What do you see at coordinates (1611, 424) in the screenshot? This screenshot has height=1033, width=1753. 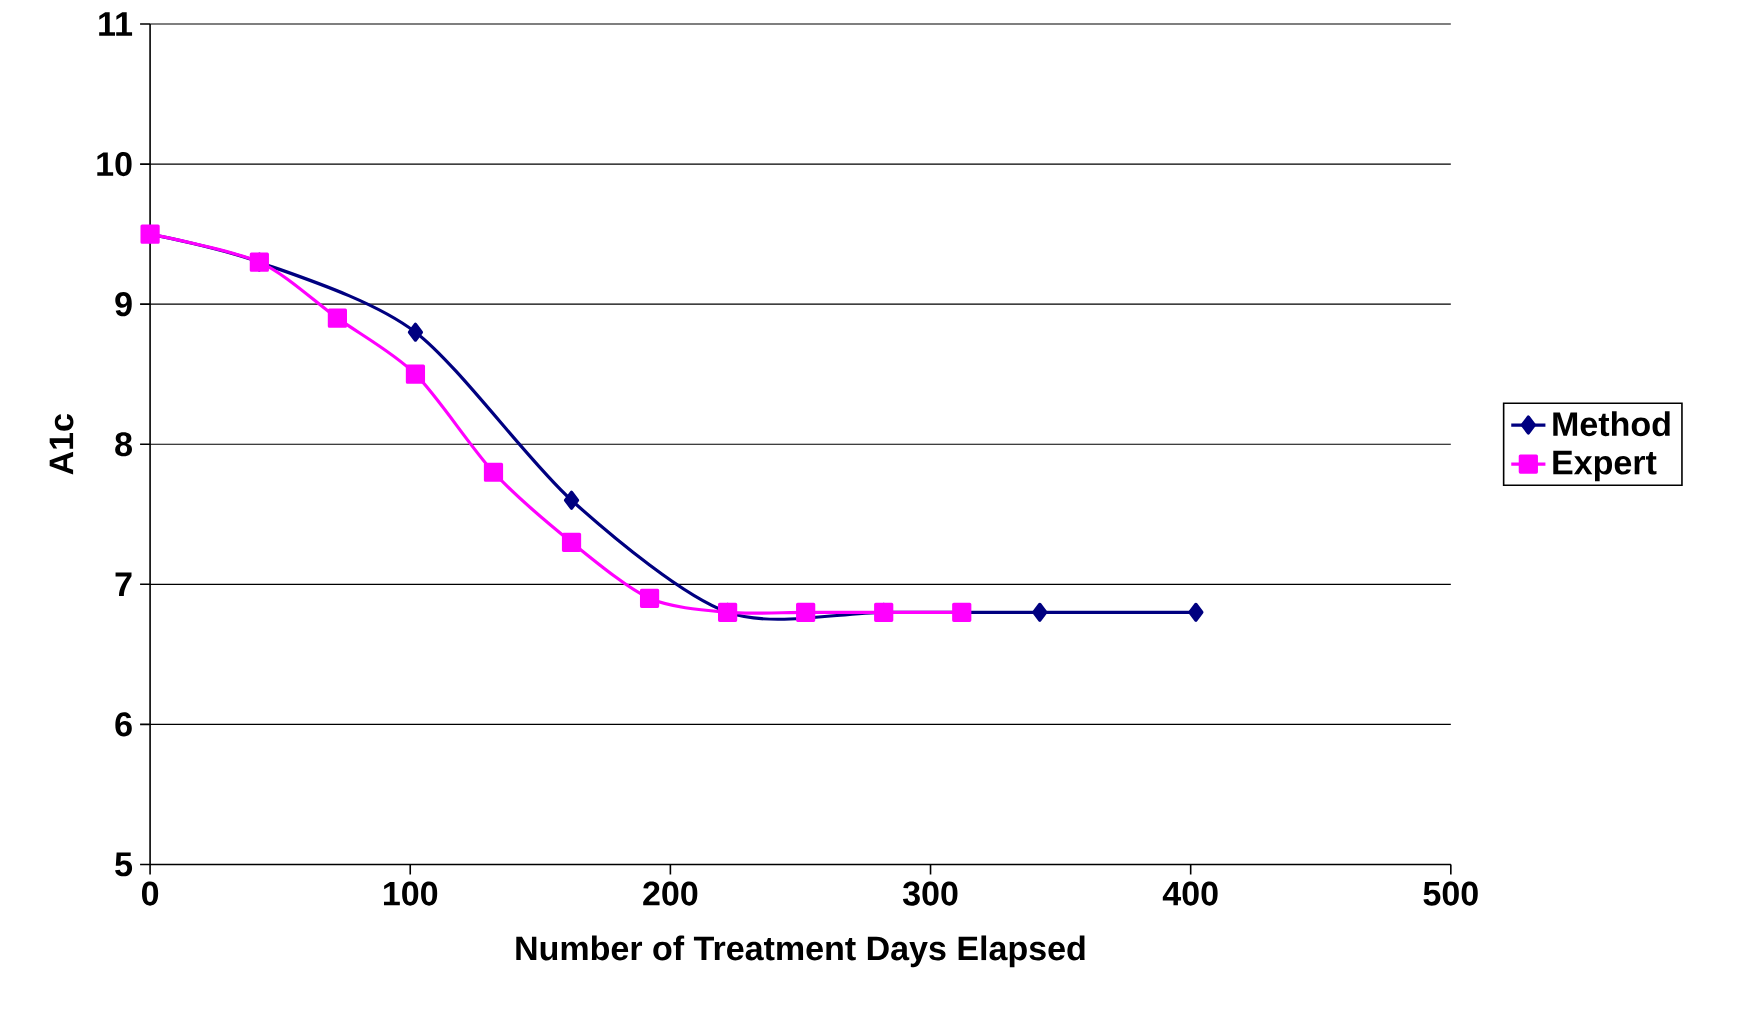 I see `legend-label: Method` at bounding box center [1611, 424].